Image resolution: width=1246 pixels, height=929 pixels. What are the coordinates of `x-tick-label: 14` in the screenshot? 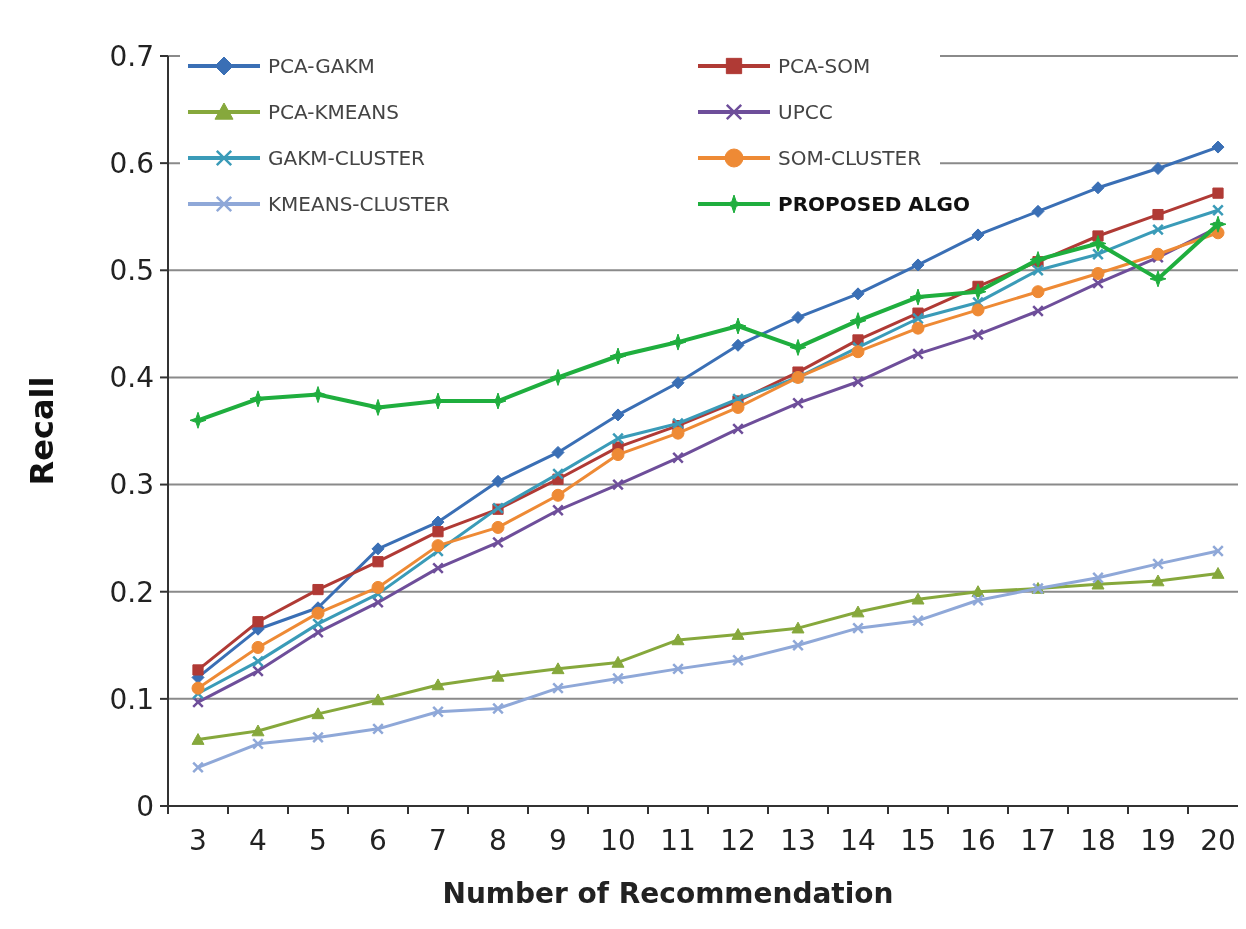 It's located at (858, 840).